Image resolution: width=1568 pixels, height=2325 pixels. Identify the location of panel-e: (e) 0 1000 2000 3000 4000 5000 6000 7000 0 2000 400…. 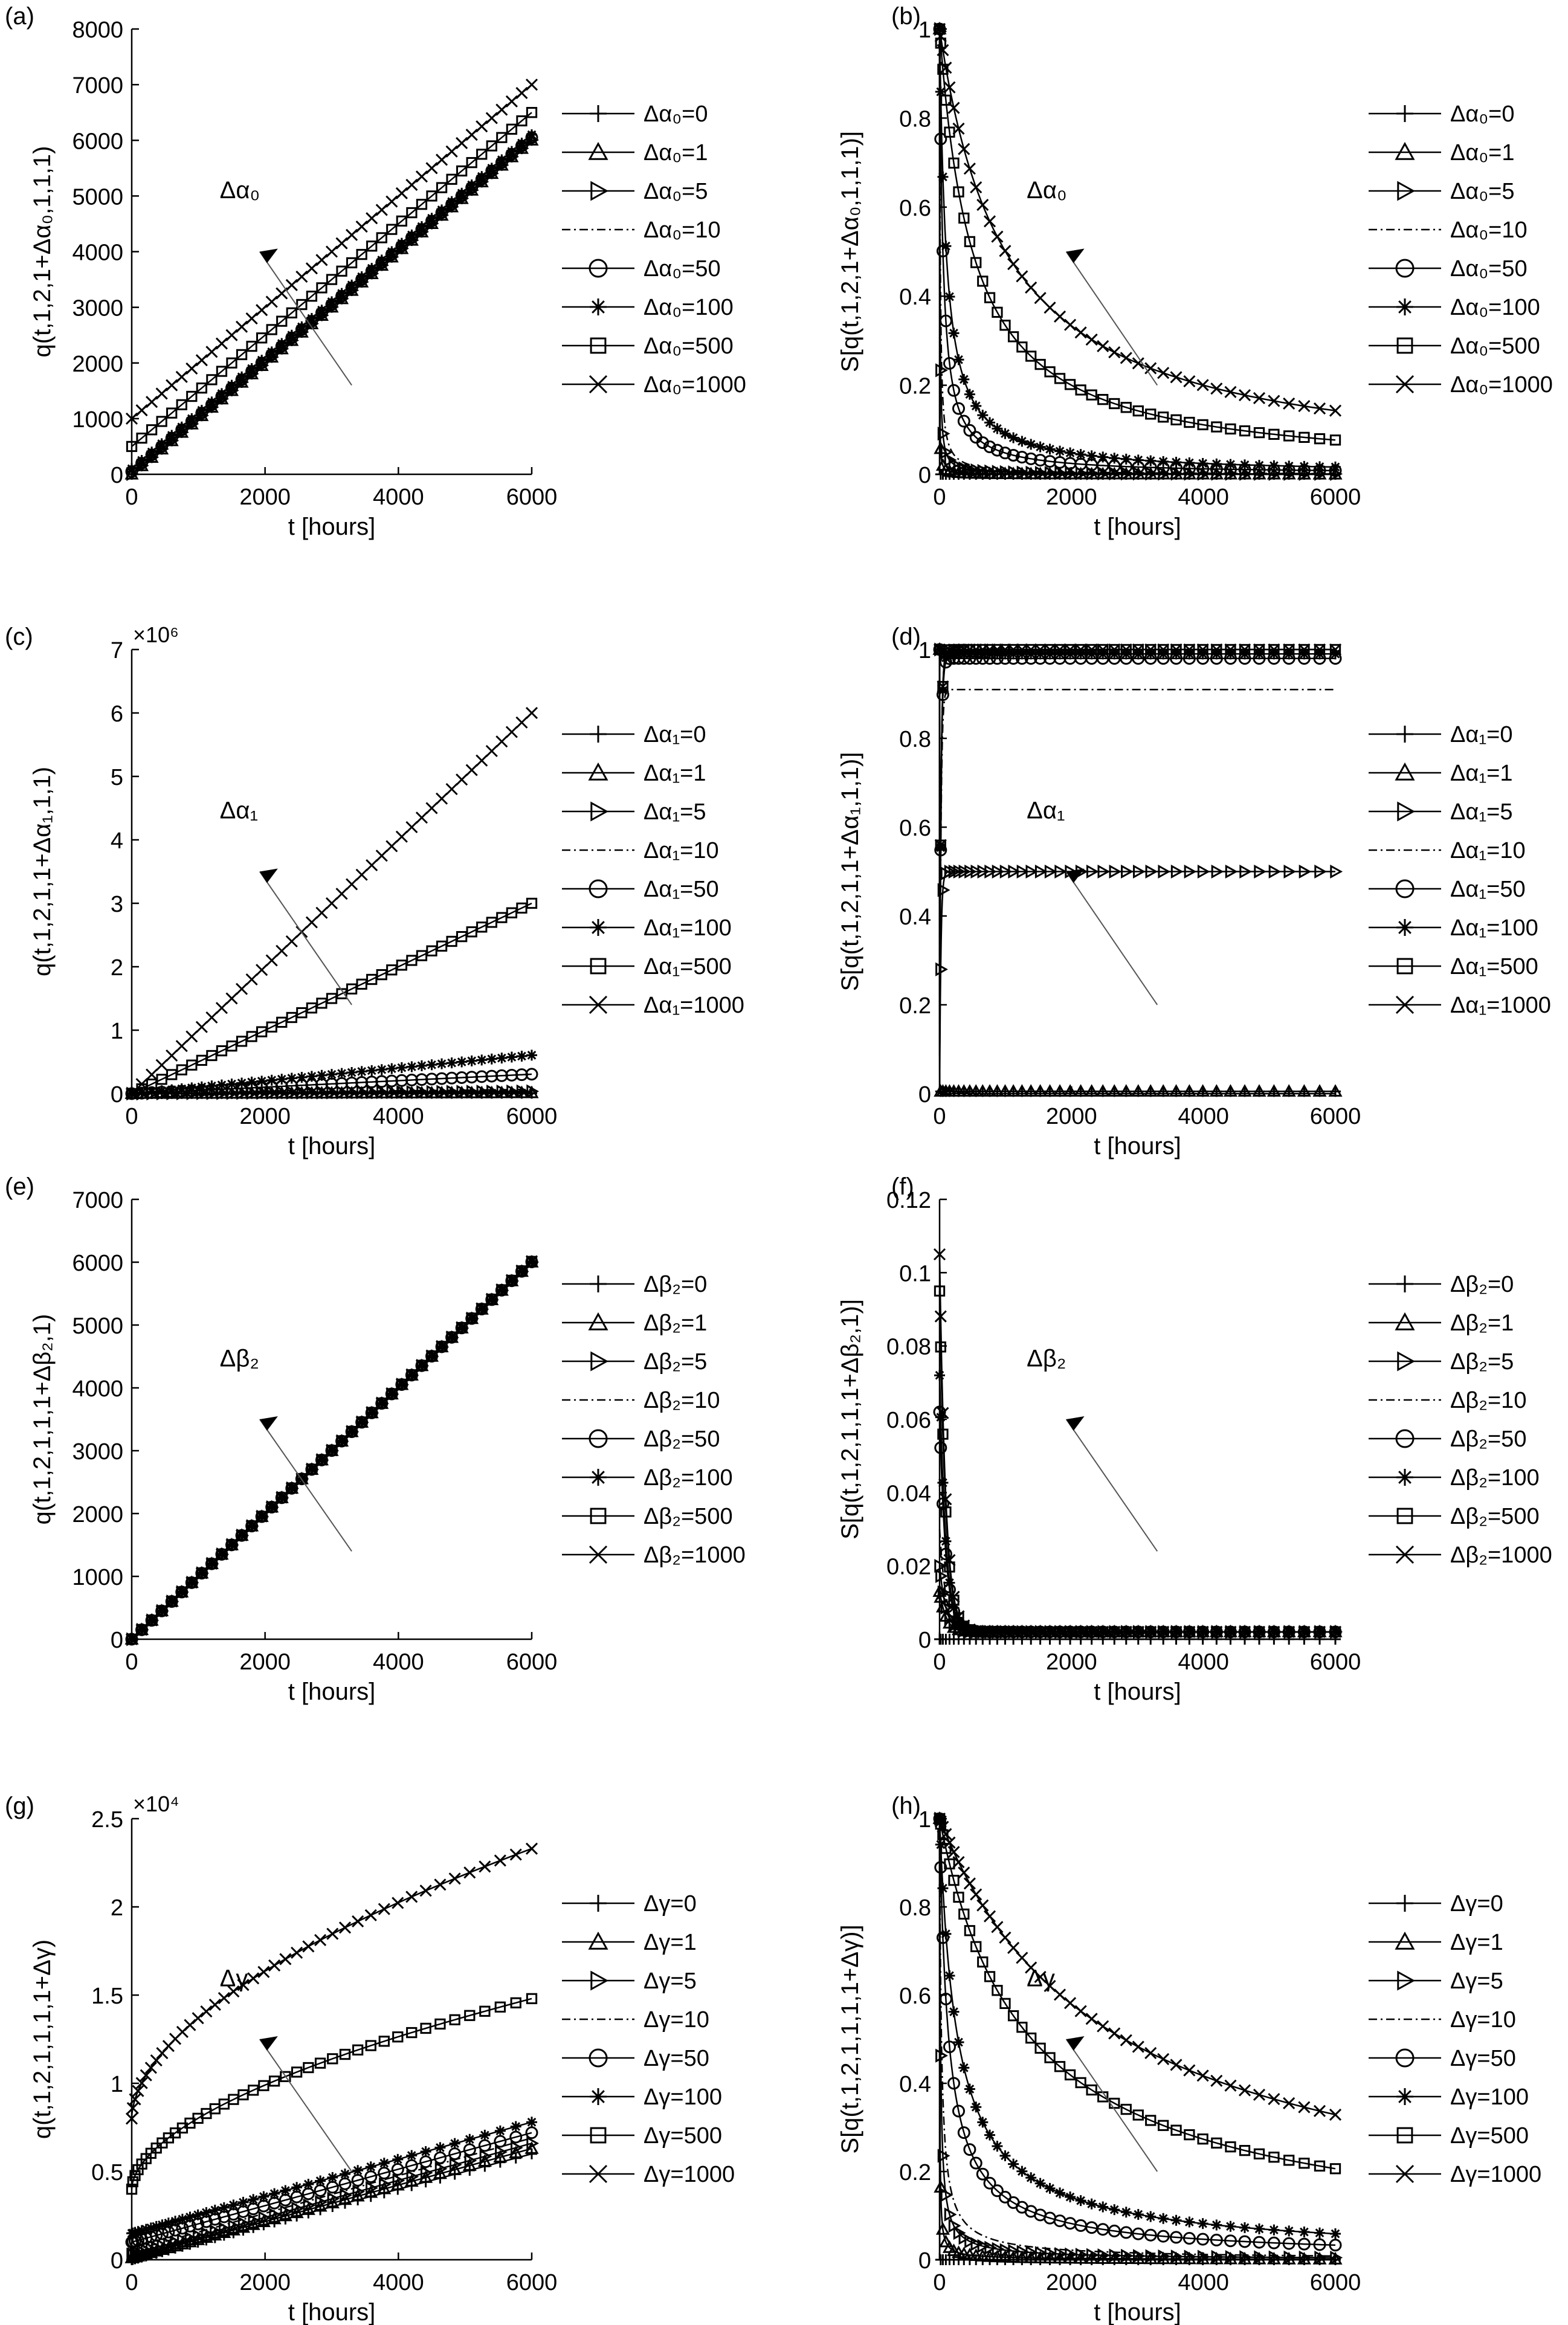
(375, 1439).